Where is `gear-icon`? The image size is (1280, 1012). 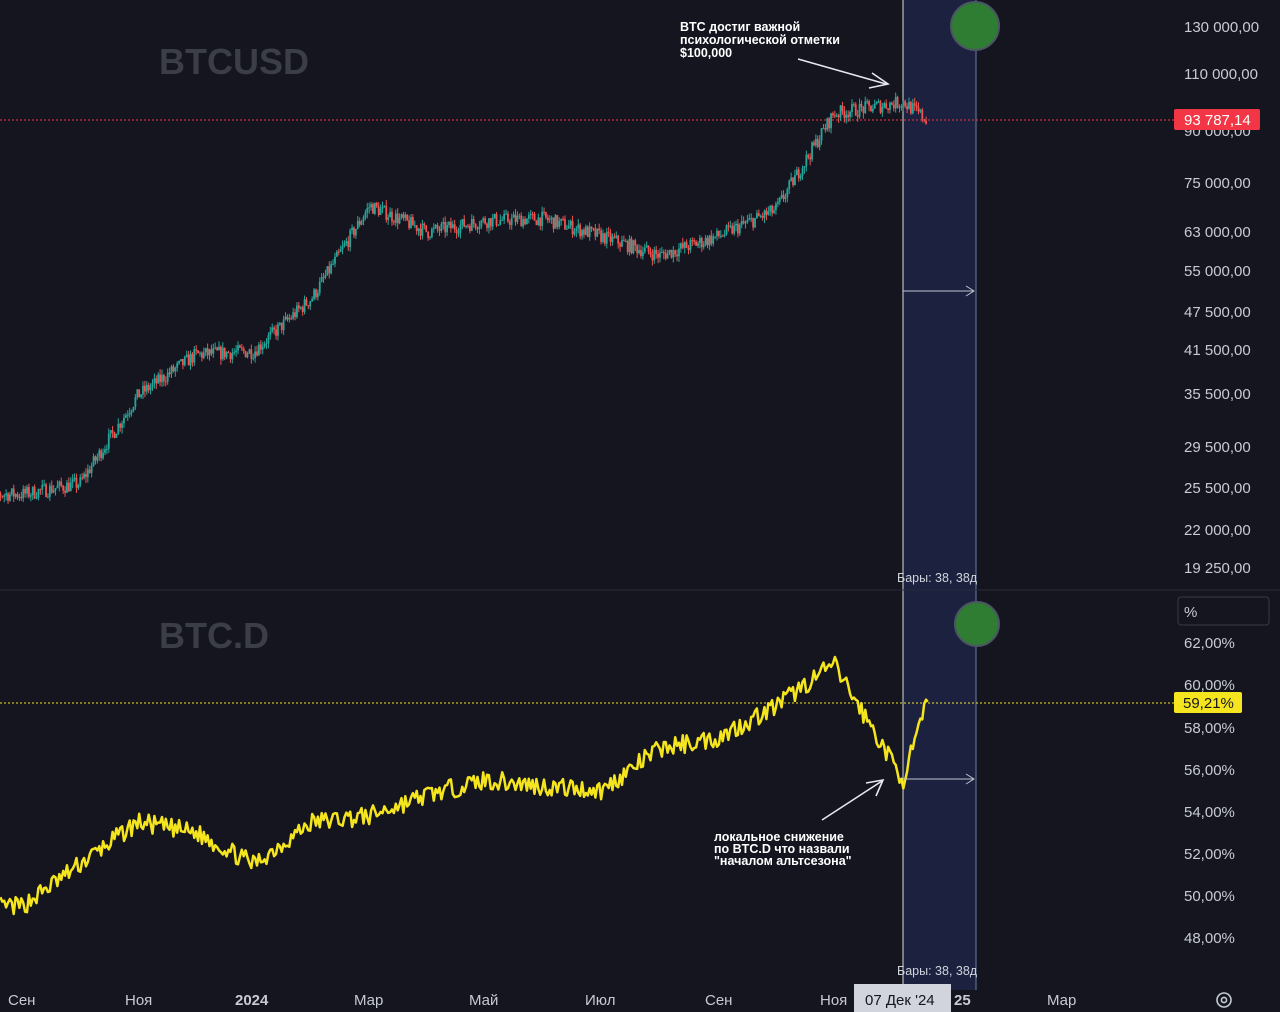
gear-icon is located at coordinates (1224, 1000).